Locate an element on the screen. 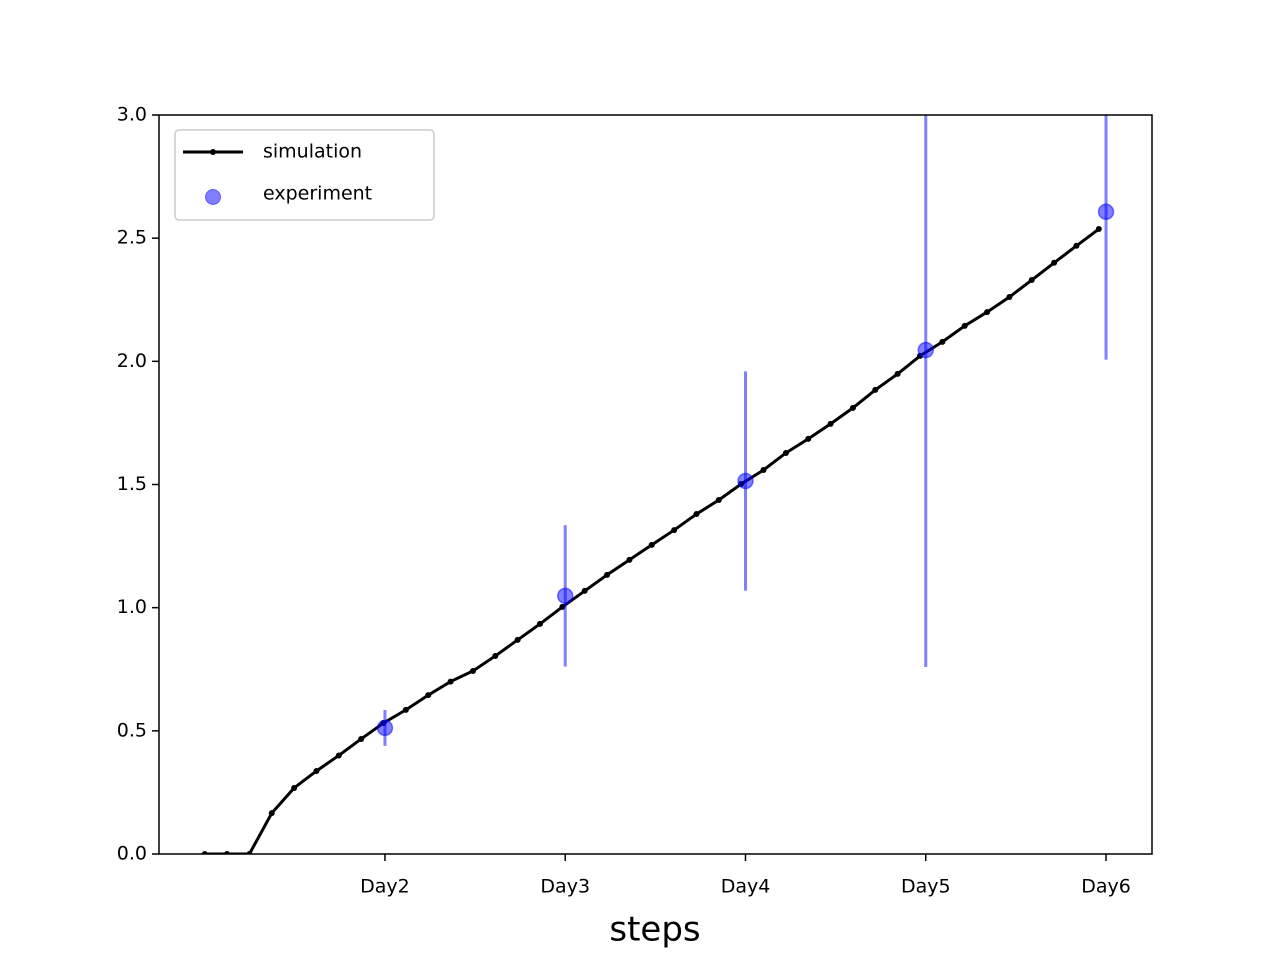 The image size is (1280, 960). y-tick-label: 1.0 is located at coordinates (132, 607).